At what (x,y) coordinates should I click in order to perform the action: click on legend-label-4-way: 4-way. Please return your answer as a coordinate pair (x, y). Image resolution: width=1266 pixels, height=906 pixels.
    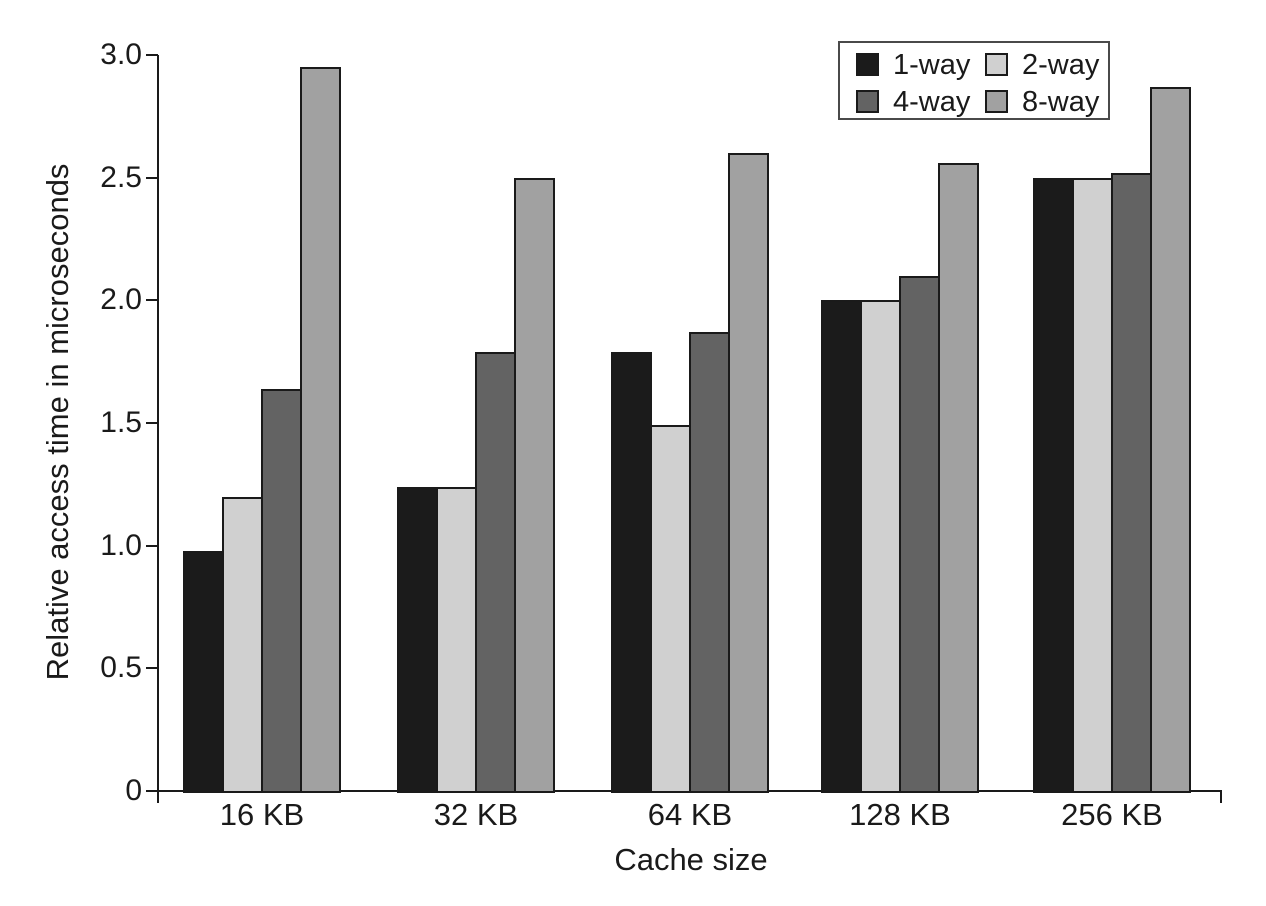
    Looking at the image, I should click on (932, 102).